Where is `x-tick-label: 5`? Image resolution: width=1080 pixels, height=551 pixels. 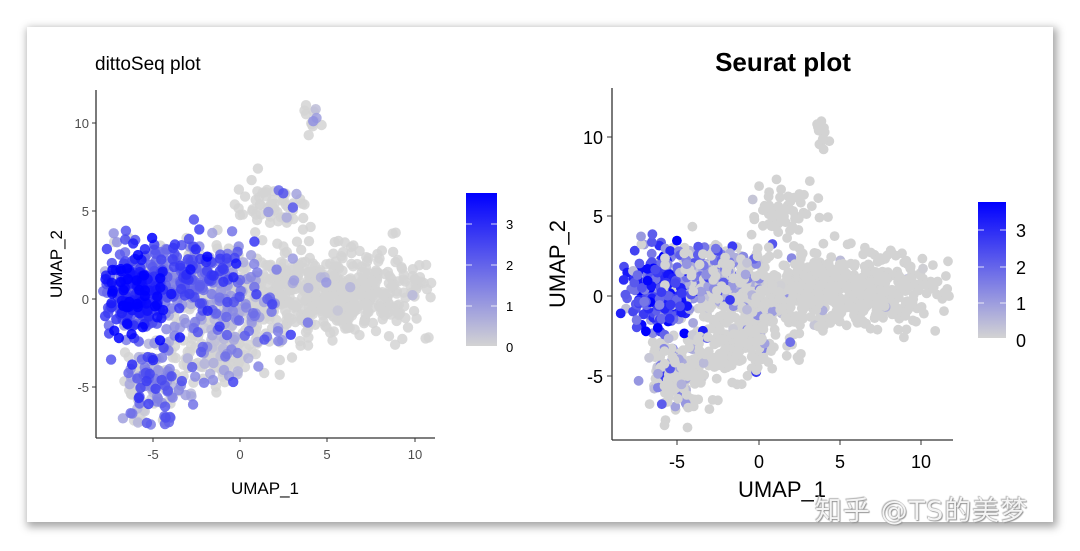
x-tick-label: 5 is located at coordinates (840, 462).